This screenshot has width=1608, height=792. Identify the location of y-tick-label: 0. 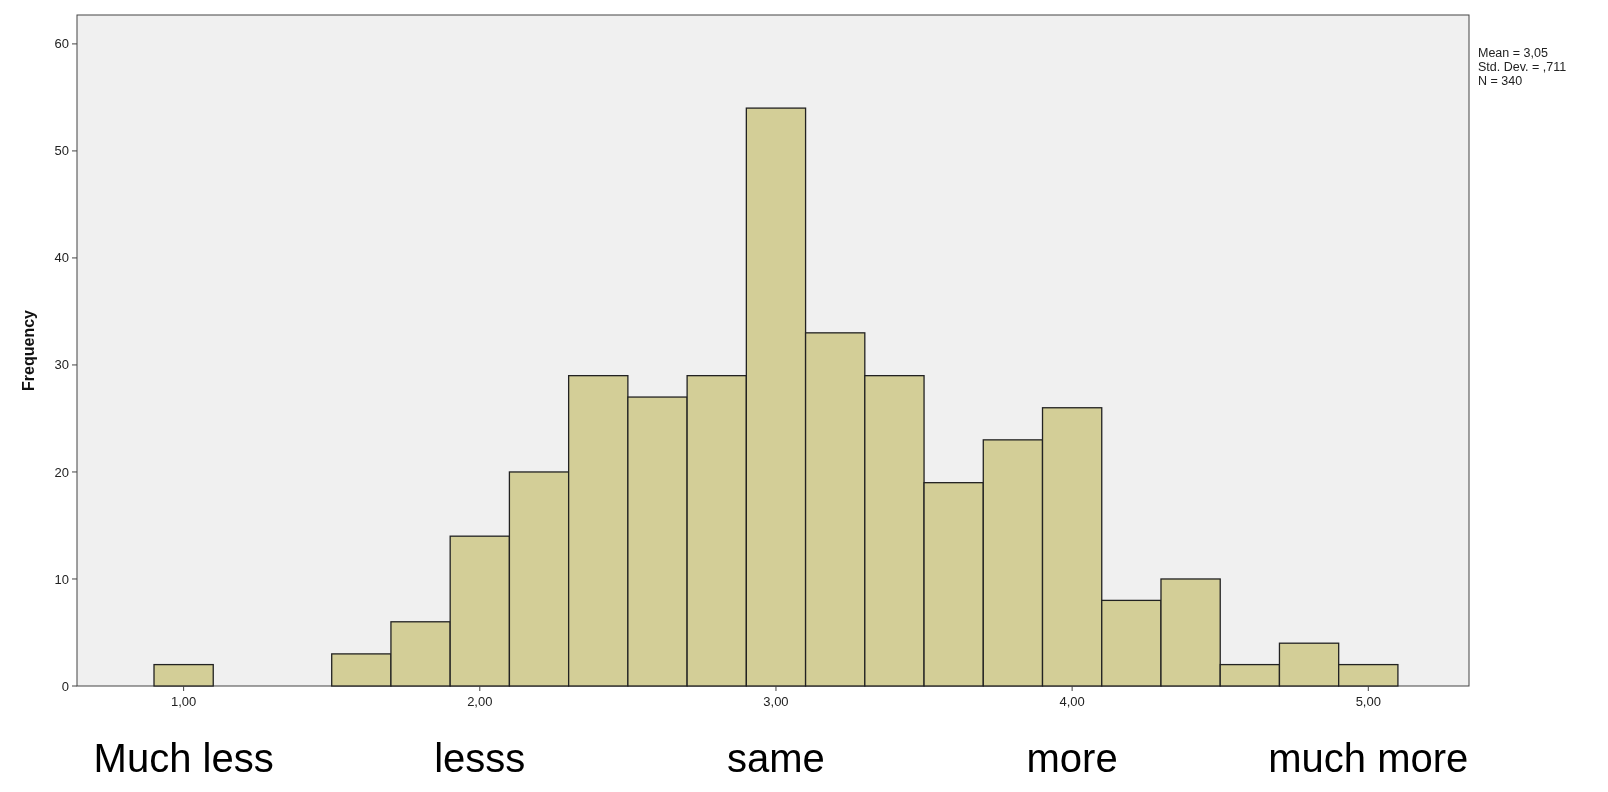
(65, 686).